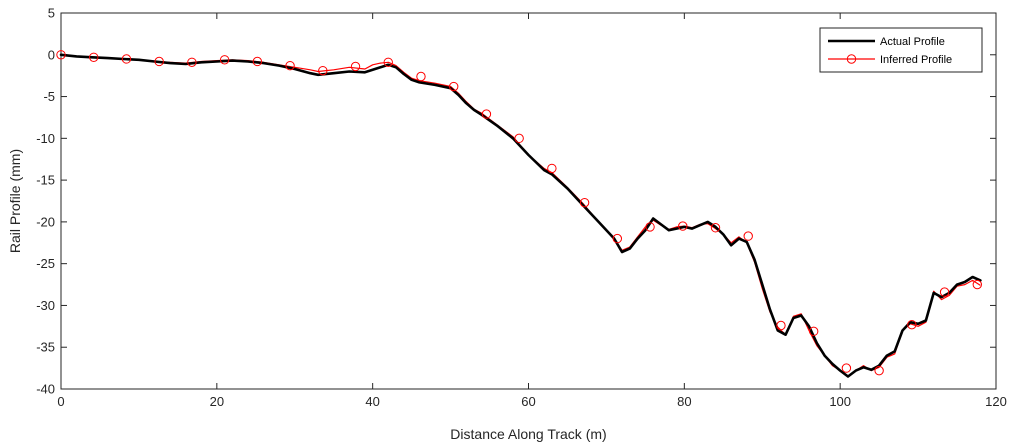 The width and height of the screenshot is (1013, 444). I want to click on x-tick-label: 80, so click(684, 401).